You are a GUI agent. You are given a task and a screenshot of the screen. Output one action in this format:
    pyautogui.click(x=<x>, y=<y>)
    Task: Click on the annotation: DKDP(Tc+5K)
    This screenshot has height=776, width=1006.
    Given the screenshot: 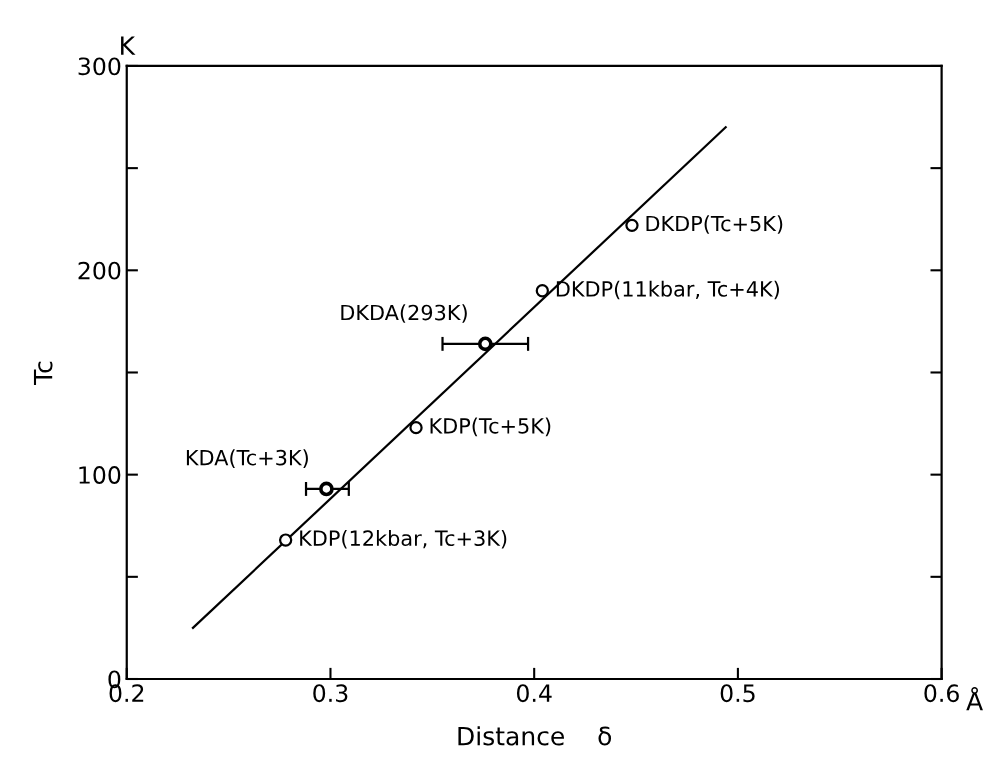 What is the action you would take?
    pyautogui.click(x=714, y=224)
    